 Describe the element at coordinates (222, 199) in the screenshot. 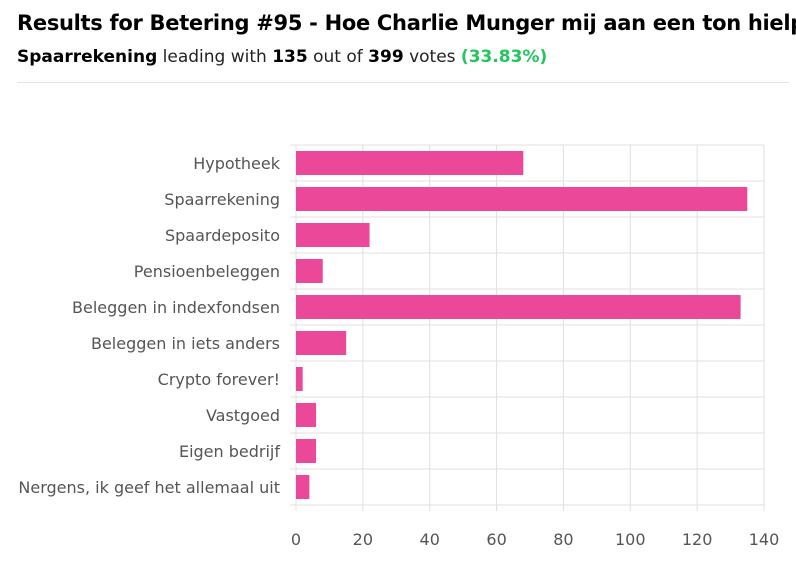

I see `category-label: Spaarrekening` at that location.